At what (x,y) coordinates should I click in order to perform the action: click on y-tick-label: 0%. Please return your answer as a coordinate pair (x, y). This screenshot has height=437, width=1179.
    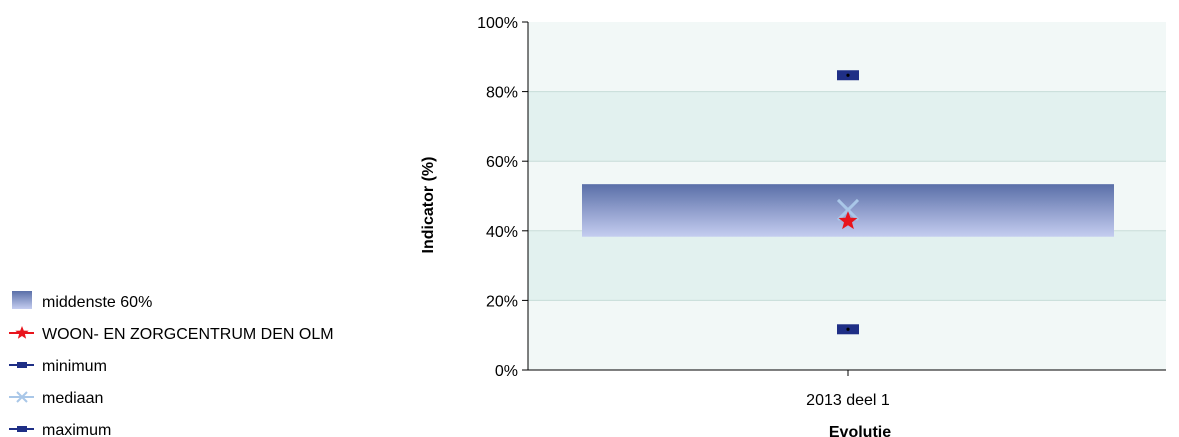
    Looking at the image, I should click on (506, 371).